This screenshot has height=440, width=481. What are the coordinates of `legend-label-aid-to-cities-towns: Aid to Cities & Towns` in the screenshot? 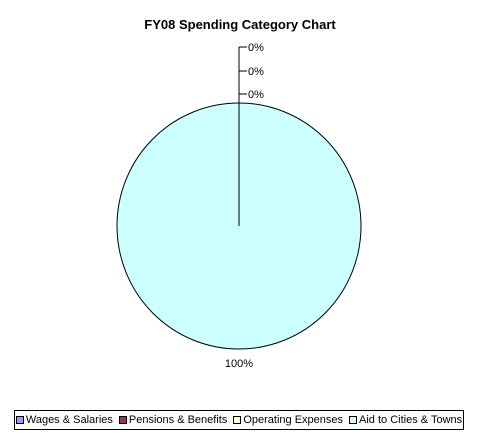 It's located at (411, 420).